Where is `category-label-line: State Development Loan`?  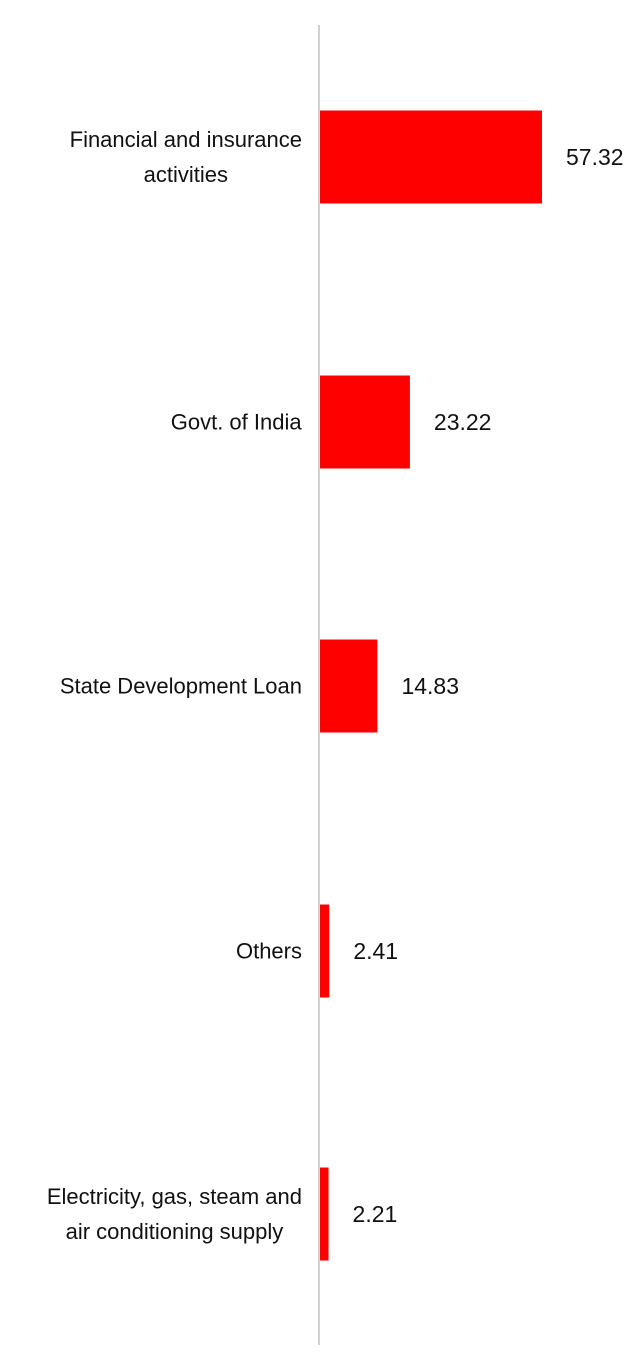 category-label-line: State Development Loan is located at coordinates (181, 686).